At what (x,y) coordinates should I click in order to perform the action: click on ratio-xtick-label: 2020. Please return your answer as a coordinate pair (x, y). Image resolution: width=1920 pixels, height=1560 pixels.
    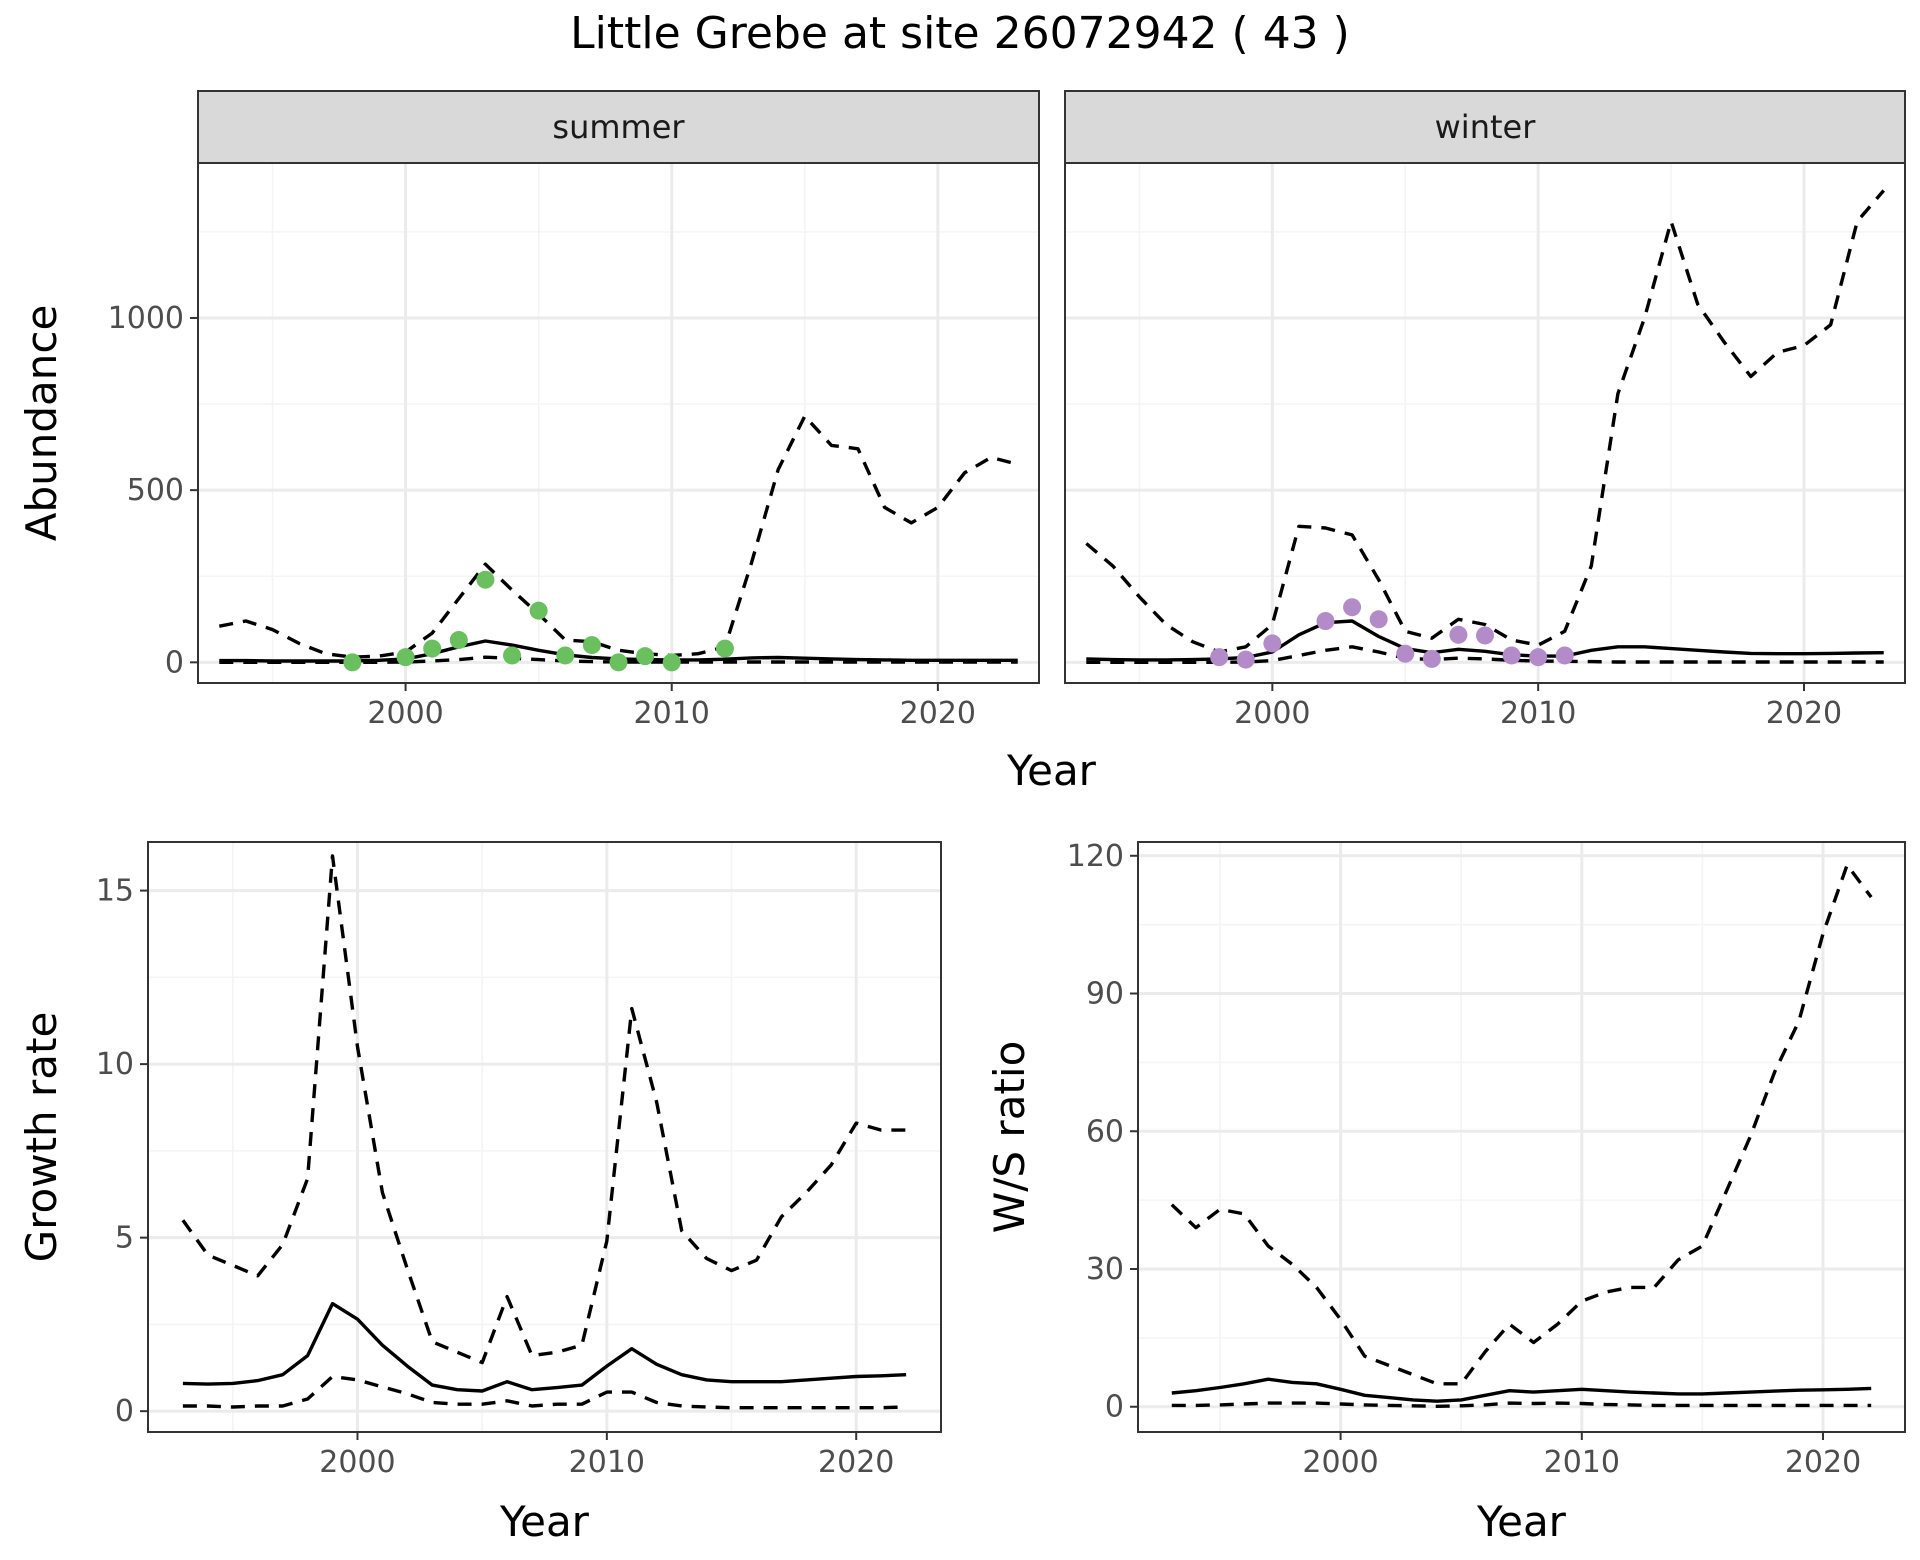
    Looking at the image, I should click on (1823, 1462).